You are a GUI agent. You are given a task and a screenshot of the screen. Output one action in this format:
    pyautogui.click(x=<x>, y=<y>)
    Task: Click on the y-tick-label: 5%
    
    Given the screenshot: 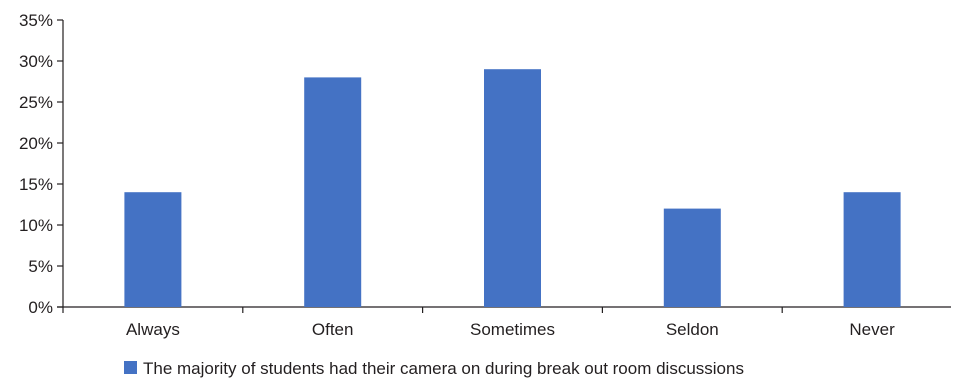 What is the action you would take?
    pyautogui.click(x=40, y=266)
    